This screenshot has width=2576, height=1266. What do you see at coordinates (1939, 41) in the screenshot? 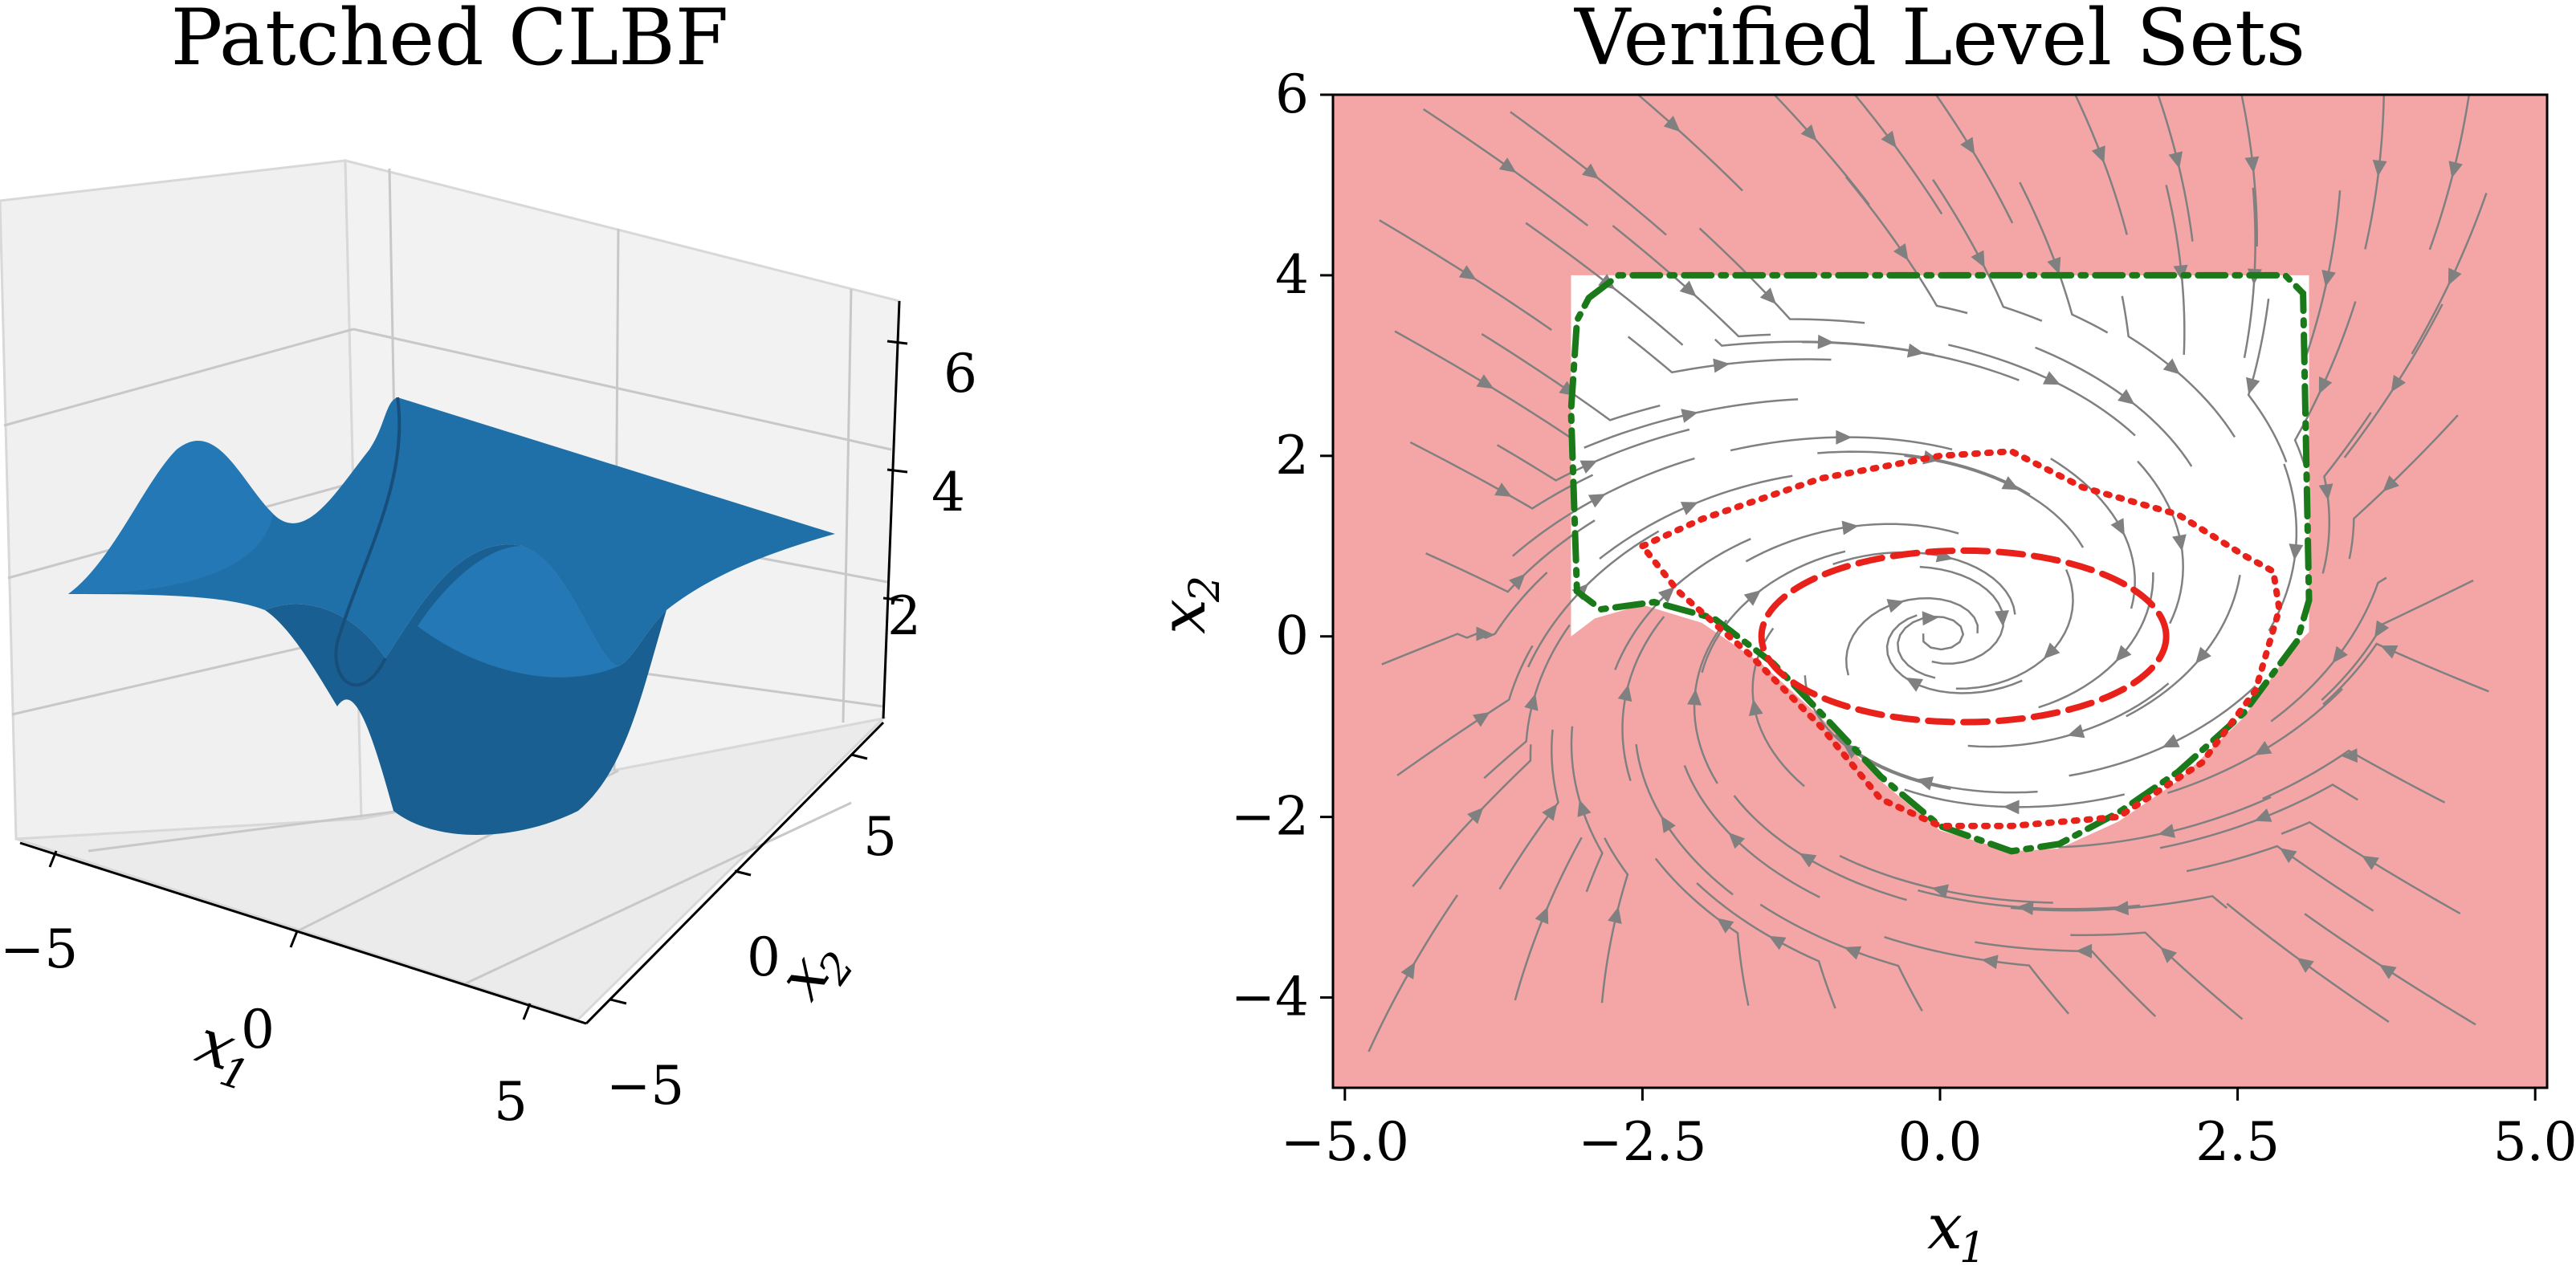
I see `levelset-title: Verified Level Sets` at bounding box center [1939, 41].